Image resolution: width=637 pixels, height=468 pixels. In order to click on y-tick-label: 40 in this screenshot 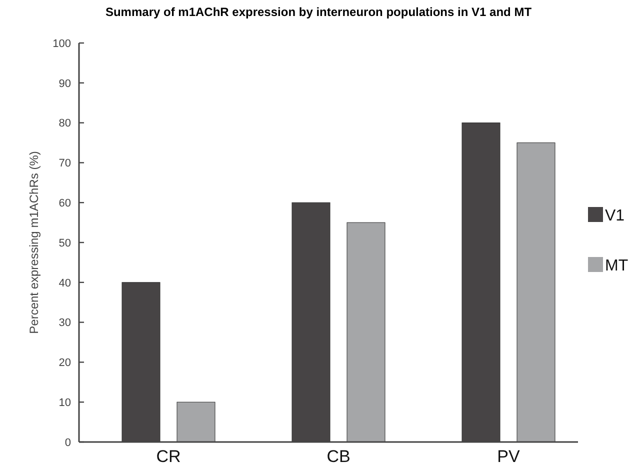, I will do `click(64, 283)`.